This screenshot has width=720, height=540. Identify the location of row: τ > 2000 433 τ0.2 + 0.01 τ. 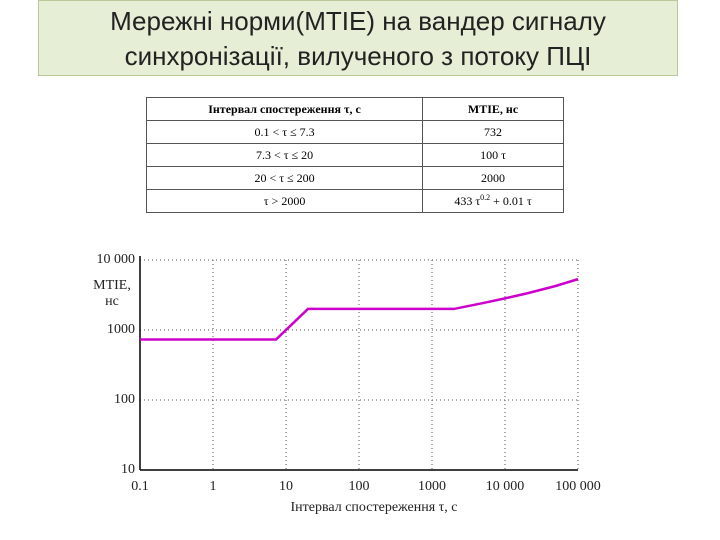
(354, 201).